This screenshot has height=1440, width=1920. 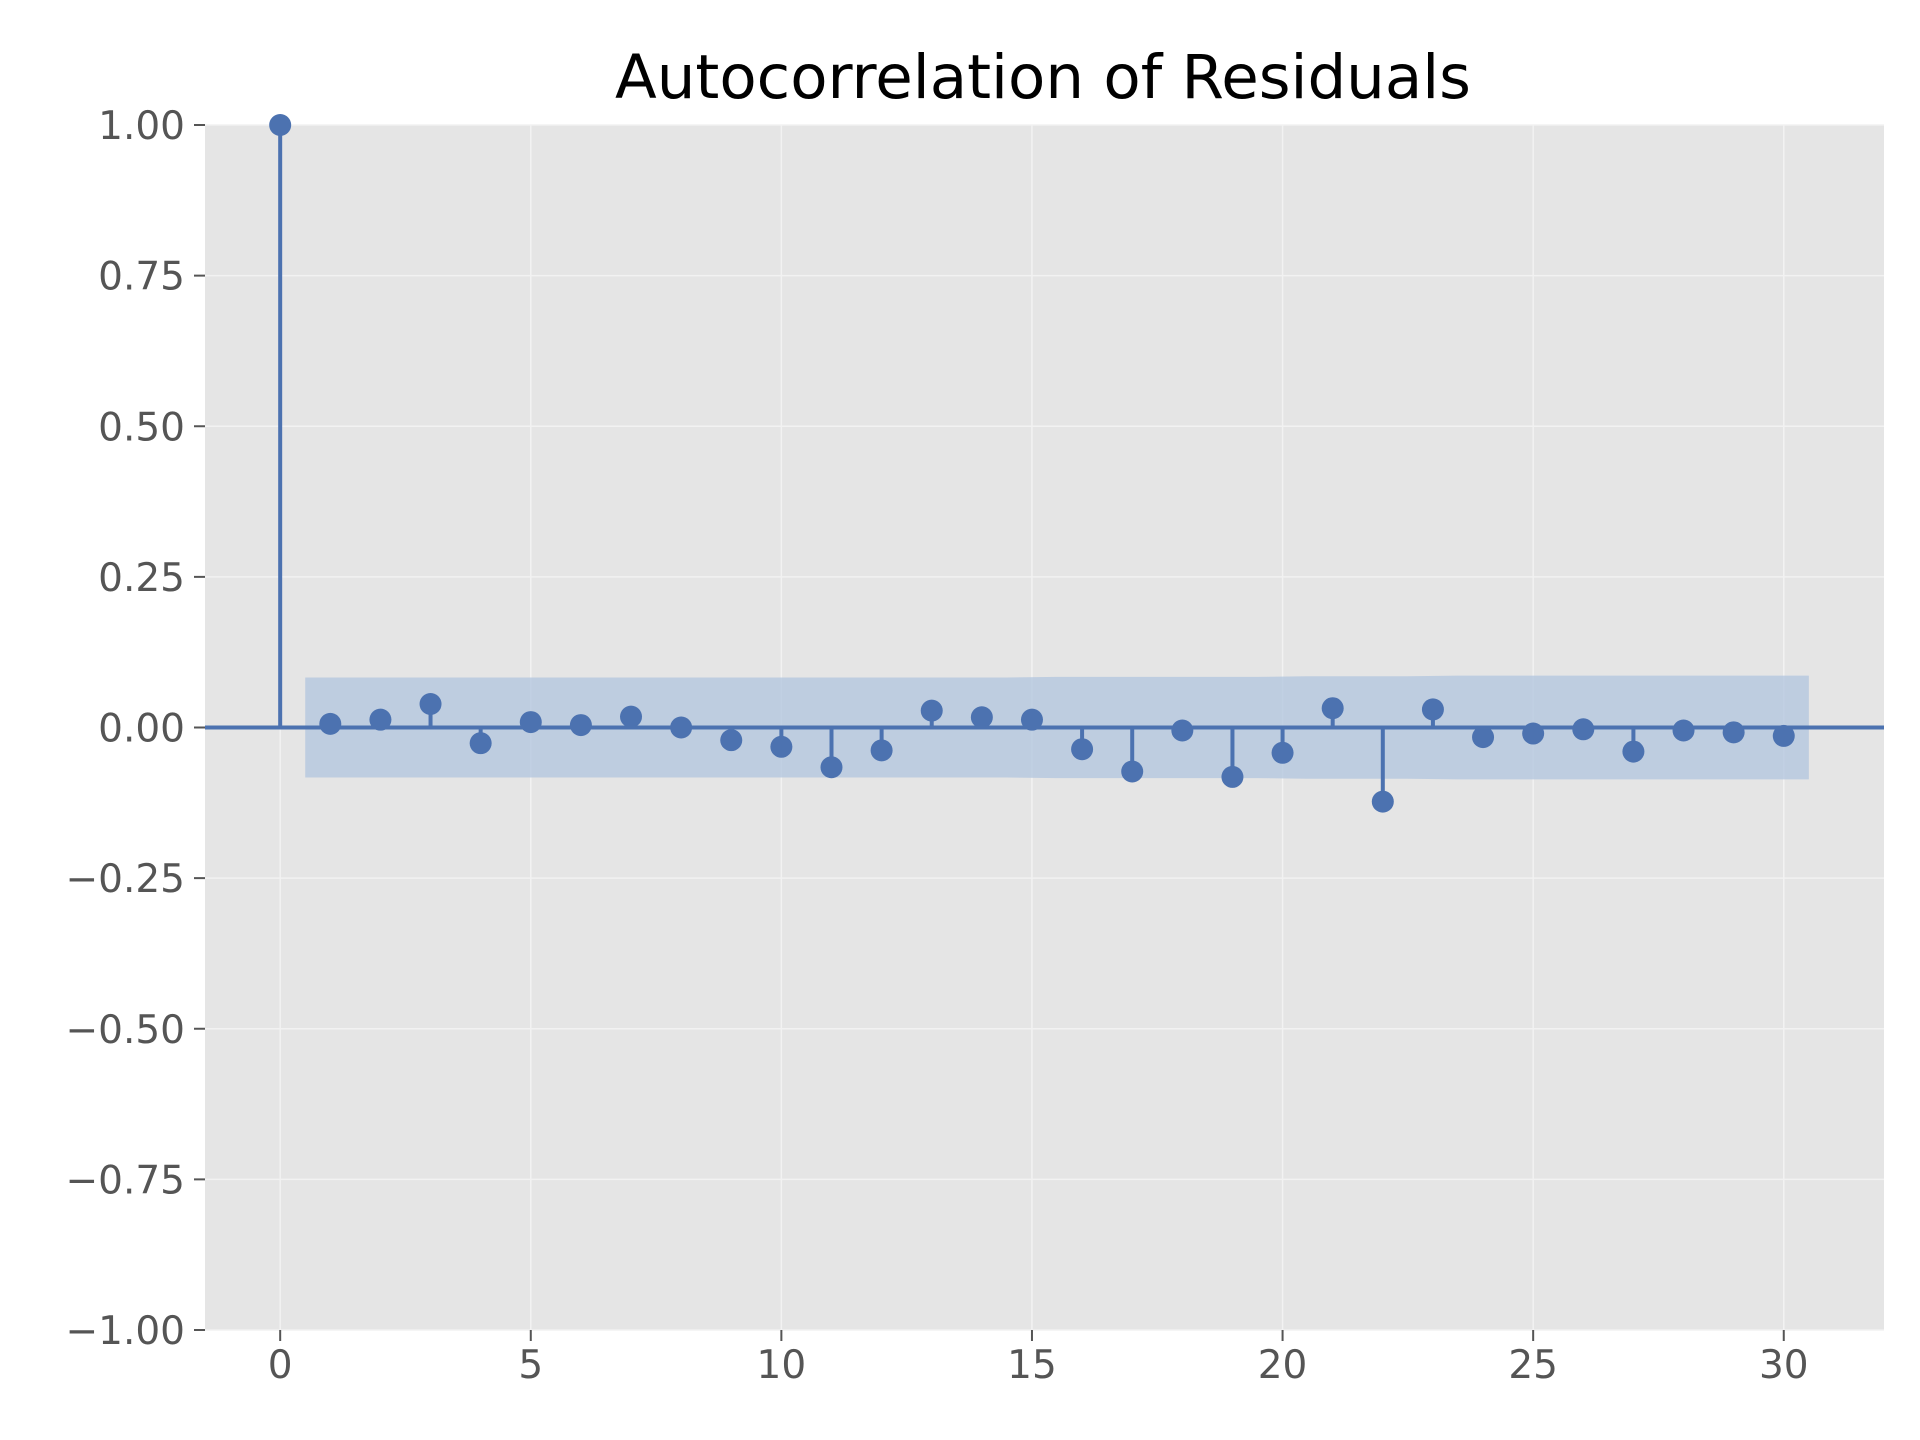 What do you see at coordinates (141, 277) in the screenshot?
I see `y-tick-label: 0.75` at bounding box center [141, 277].